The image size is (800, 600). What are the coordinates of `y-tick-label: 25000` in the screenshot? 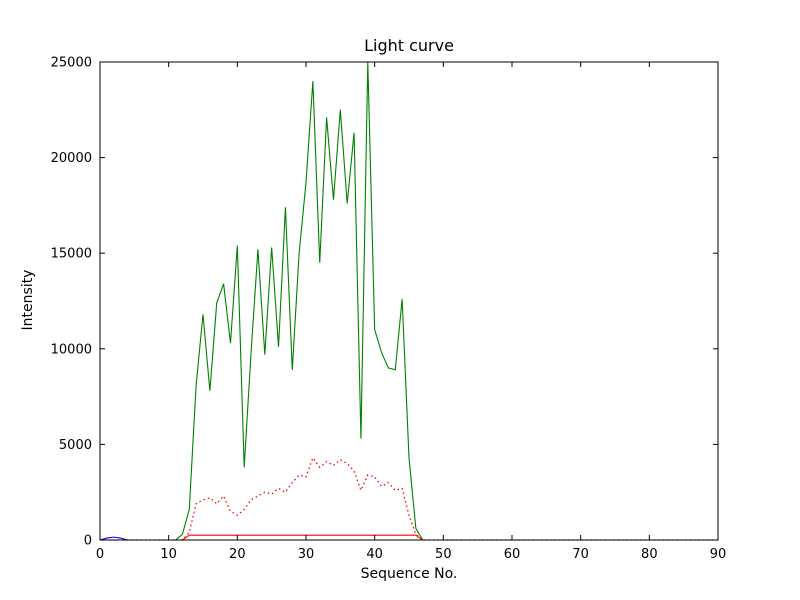 It's located at (71, 63).